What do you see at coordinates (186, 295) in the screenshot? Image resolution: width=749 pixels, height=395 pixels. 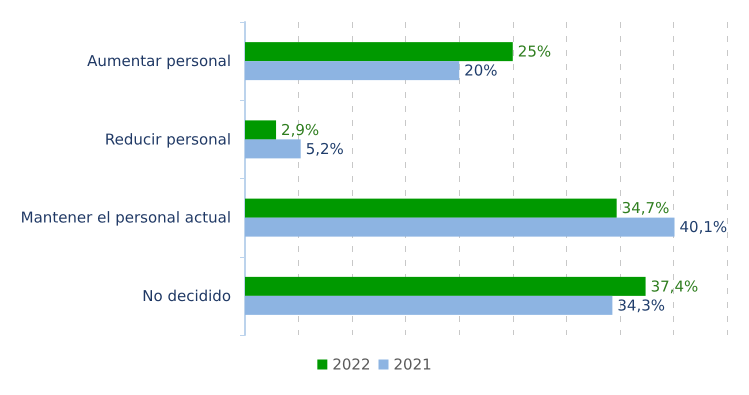 I see `y-tick-label: No decidido` at bounding box center [186, 295].